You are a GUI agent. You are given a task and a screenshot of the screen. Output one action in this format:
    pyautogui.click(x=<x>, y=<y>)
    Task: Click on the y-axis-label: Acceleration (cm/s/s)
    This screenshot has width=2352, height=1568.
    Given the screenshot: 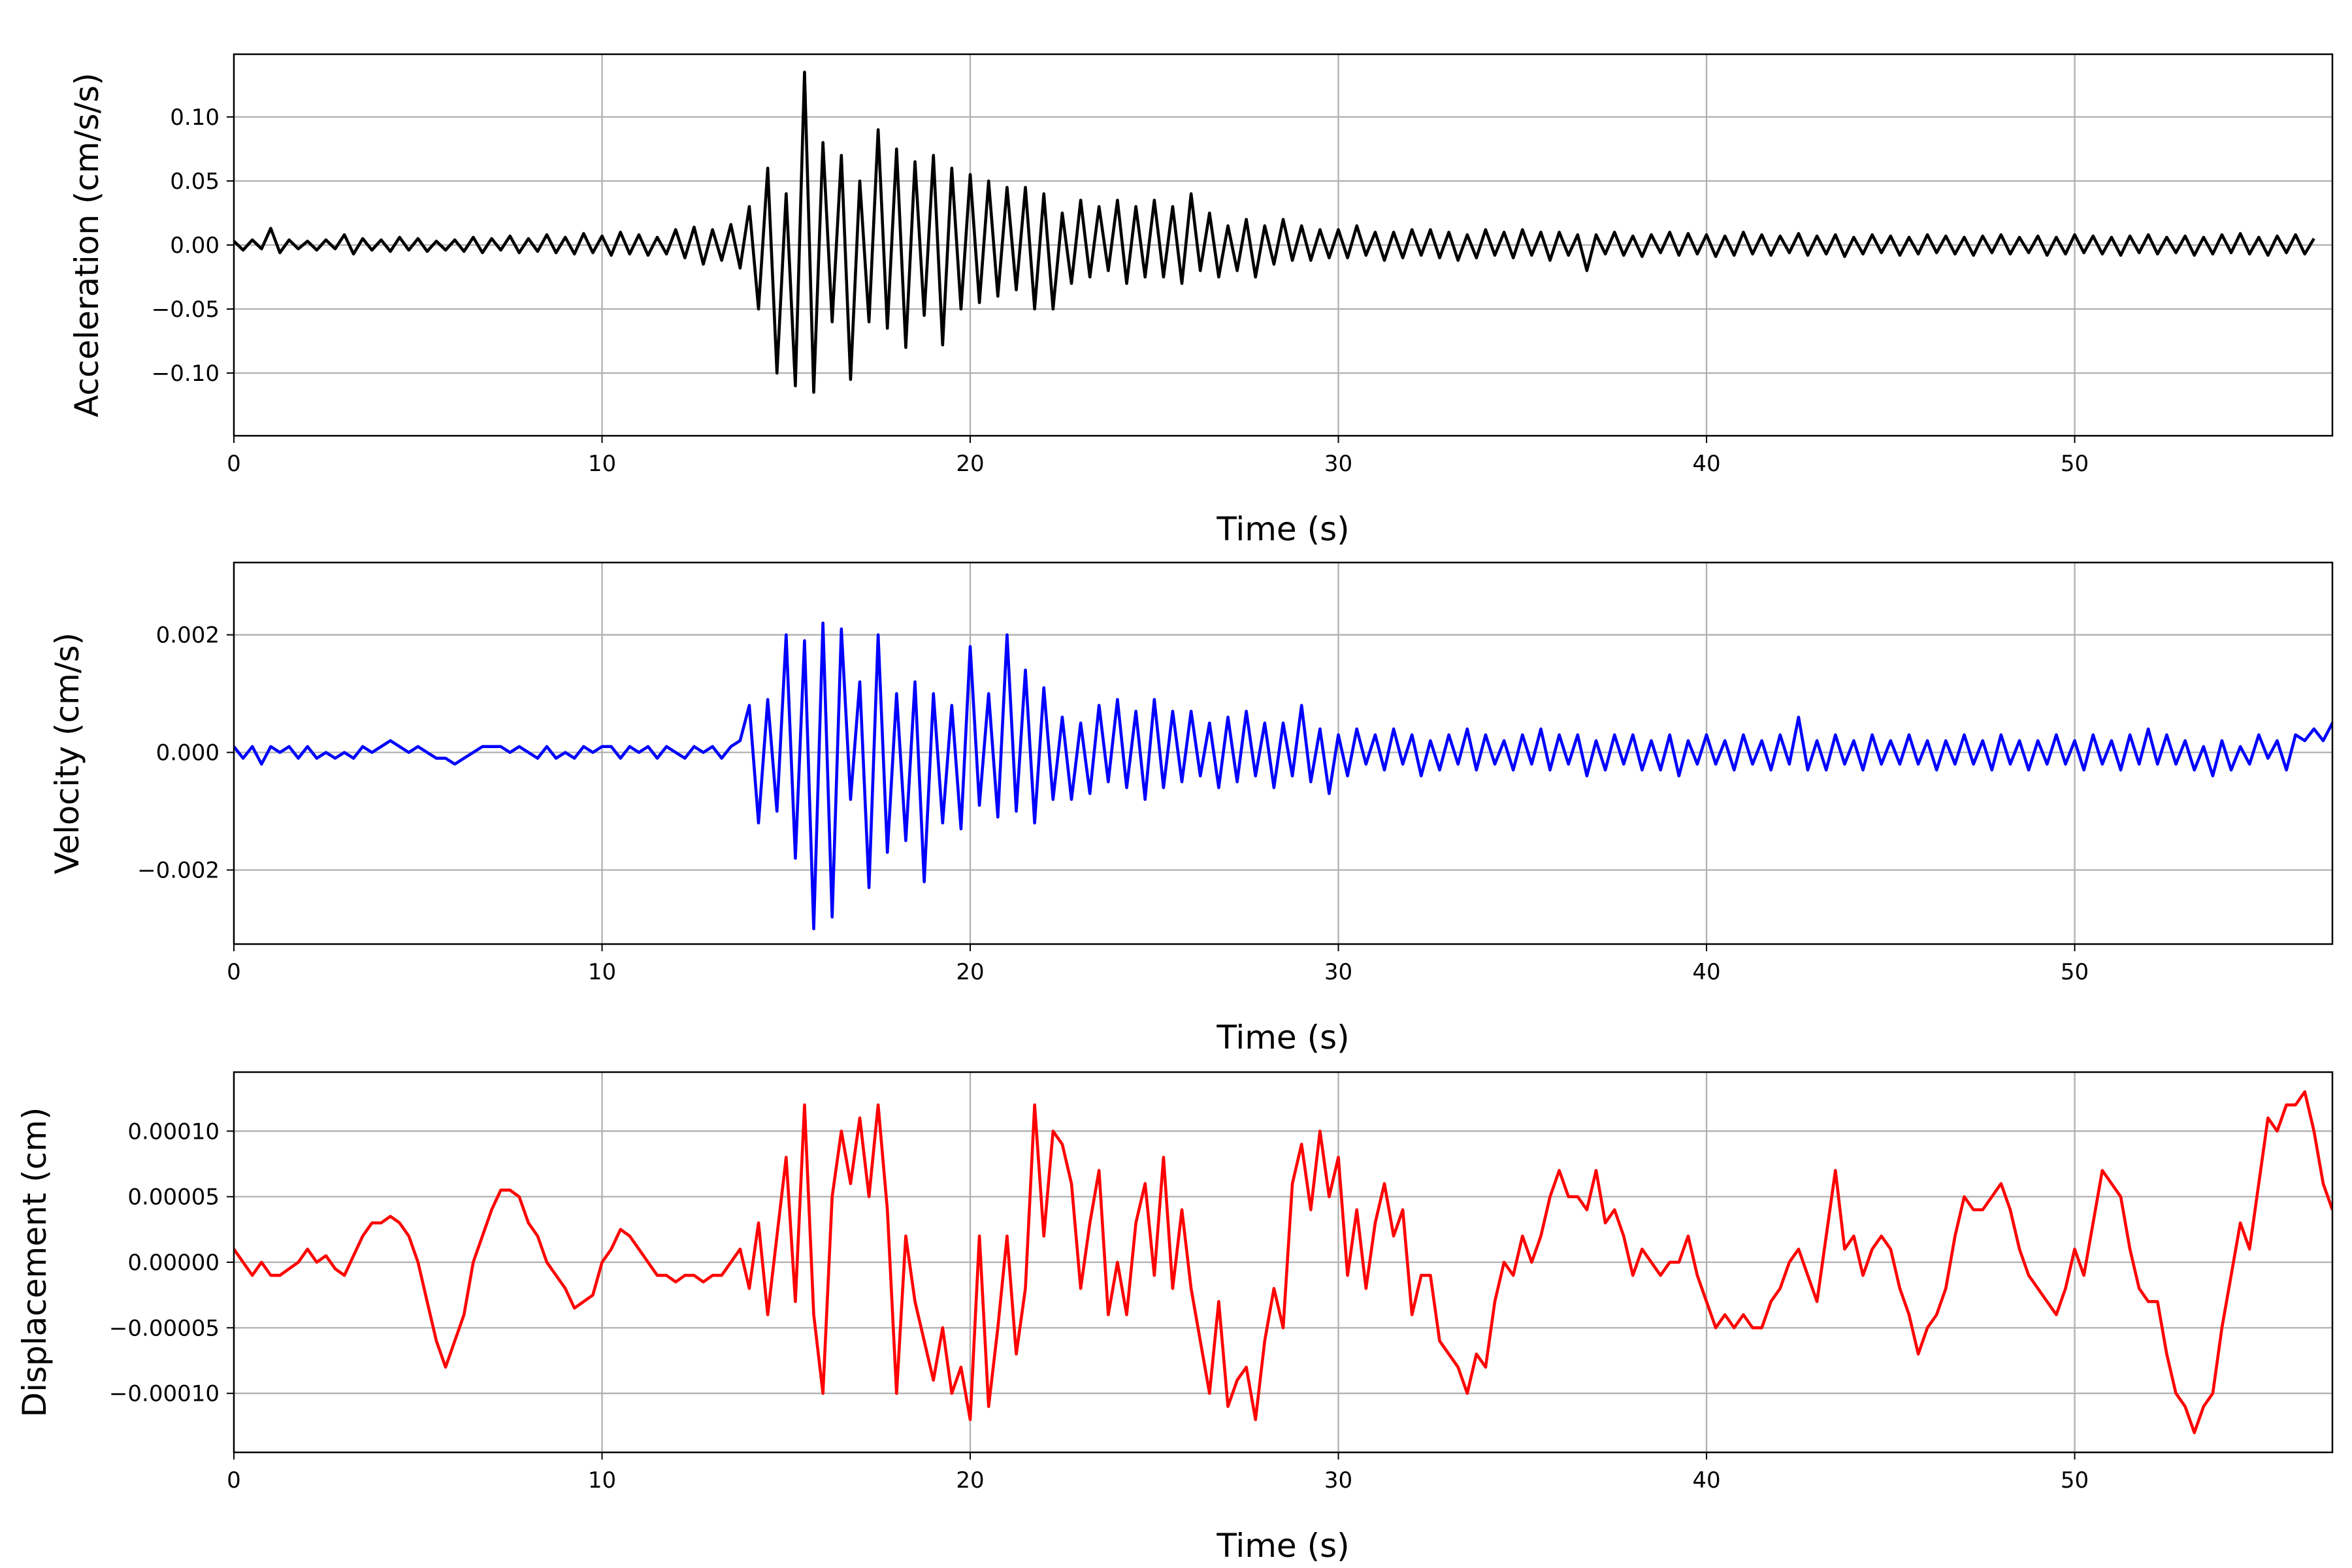 What is the action you would take?
    pyautogui.click(x=87, y=245)
    